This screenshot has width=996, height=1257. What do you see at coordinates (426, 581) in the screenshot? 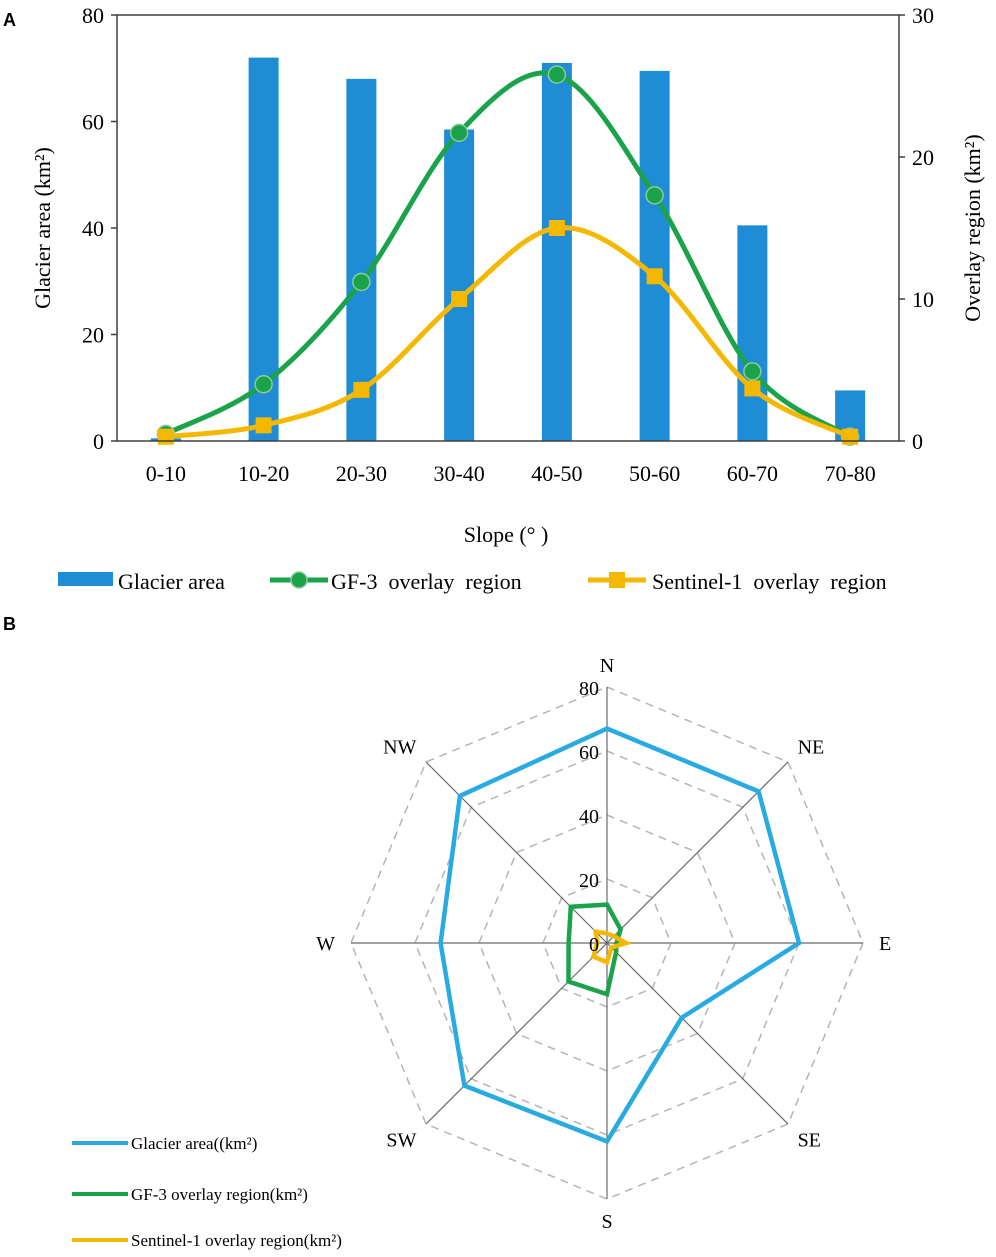
I see `legend-label-gf3: GF-3 overlay region` at bounding box center [426, 581].